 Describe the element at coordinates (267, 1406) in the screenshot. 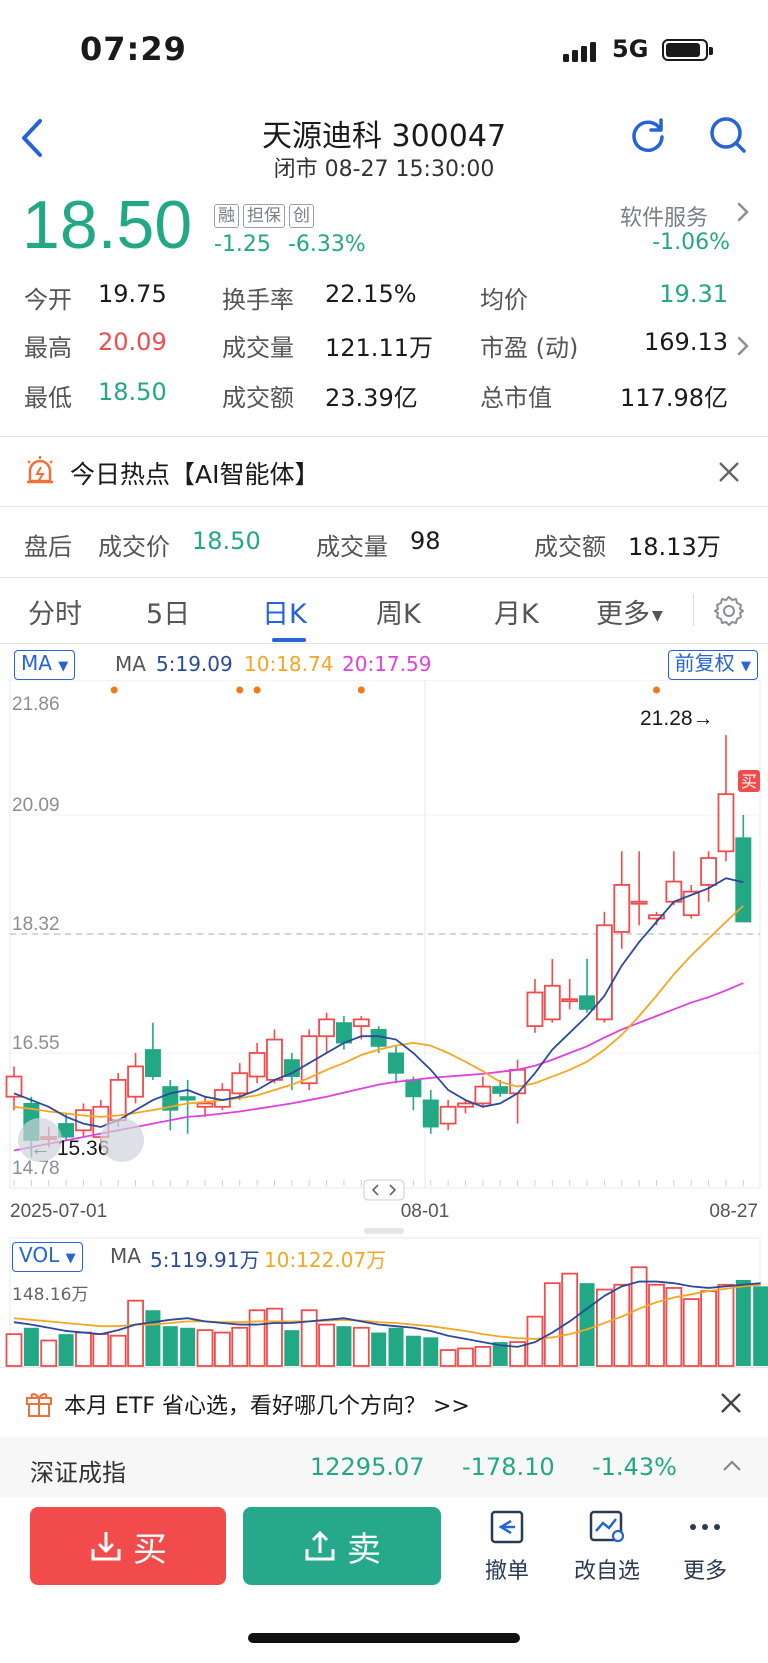

I see `promo-text: 本月 ETF 省心选，看好哪几个方向？ >>` at that location.